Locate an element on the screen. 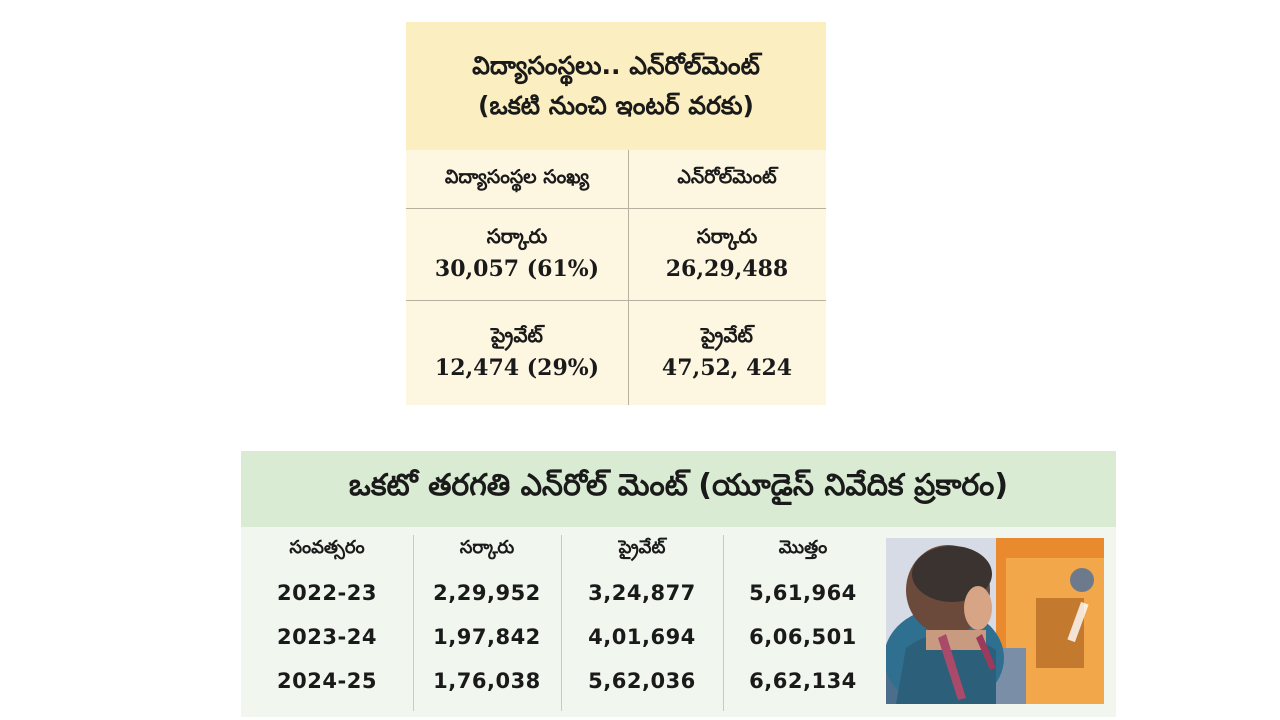 This screenshot has height=720, width=1280. student-with-backpack-photo is located at coordinates (995, 621).